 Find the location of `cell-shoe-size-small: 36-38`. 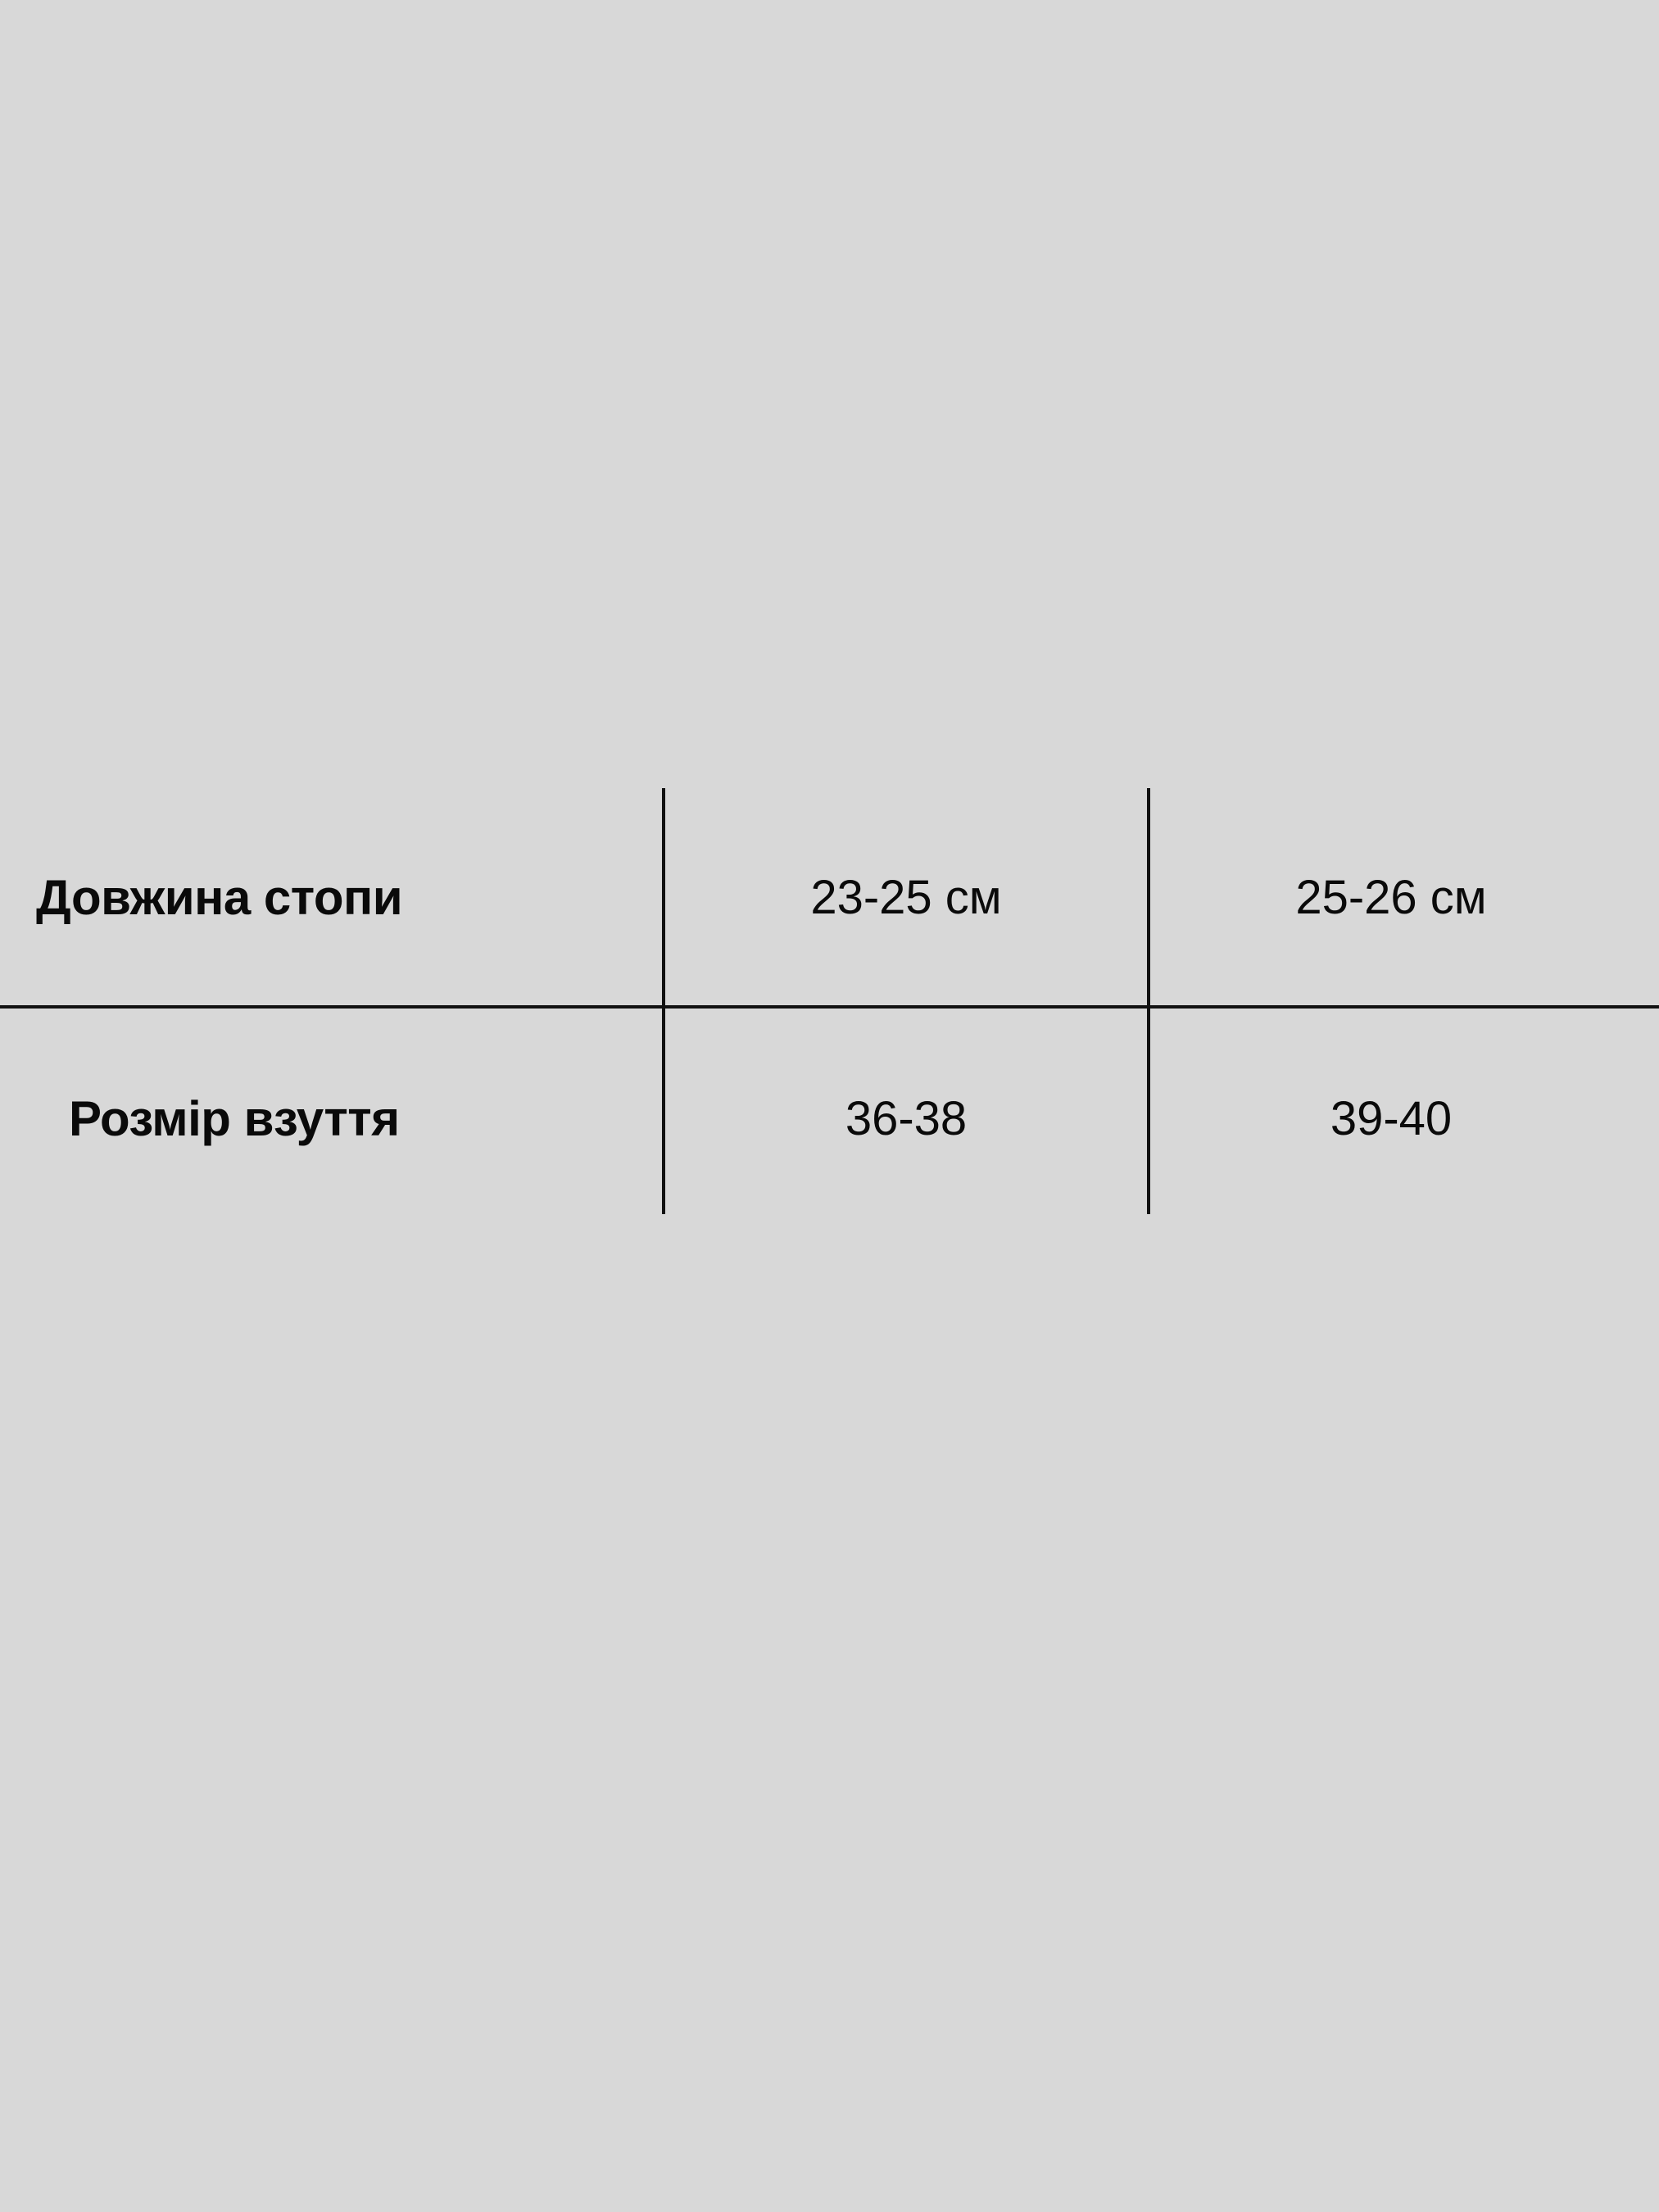

cell-shoe-size-small: 36-38 is located at coordinates (906, 1118).